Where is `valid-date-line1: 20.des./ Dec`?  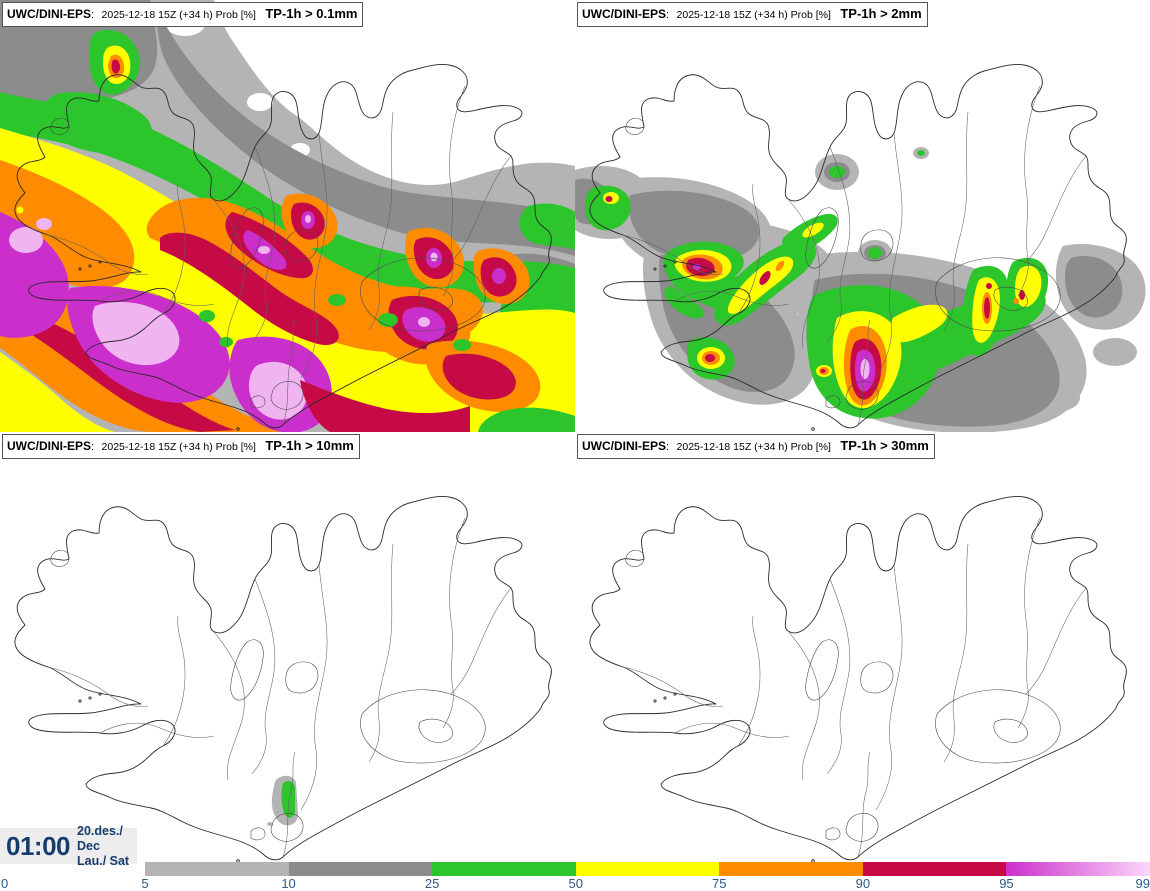
valid-date-line1: 20.des./ Dec is located at coordinates (100, 838).